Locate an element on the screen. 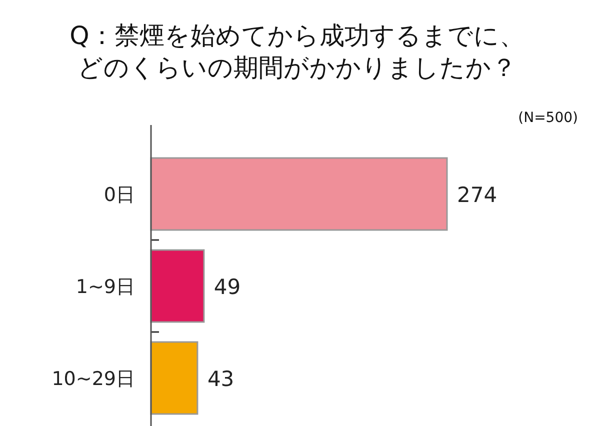 This screenshot has height=426, width=594. data-label: 49 is located at coordinates (227, 287).